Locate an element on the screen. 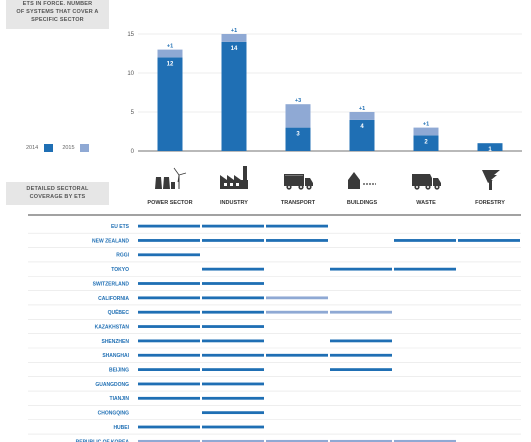 Image resolution: width=531 pixels, height=442 pixels. bar-value-label: 2 is located at coordinates (426, 142).